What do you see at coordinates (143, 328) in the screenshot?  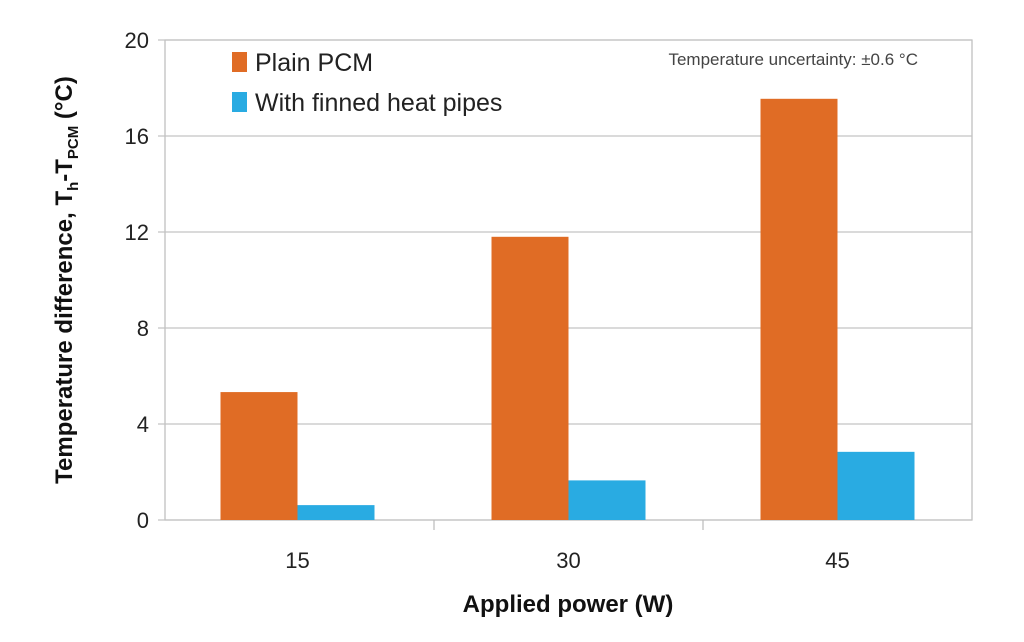 I see `y-tick-label: 8` at bounding box center [143, 328].